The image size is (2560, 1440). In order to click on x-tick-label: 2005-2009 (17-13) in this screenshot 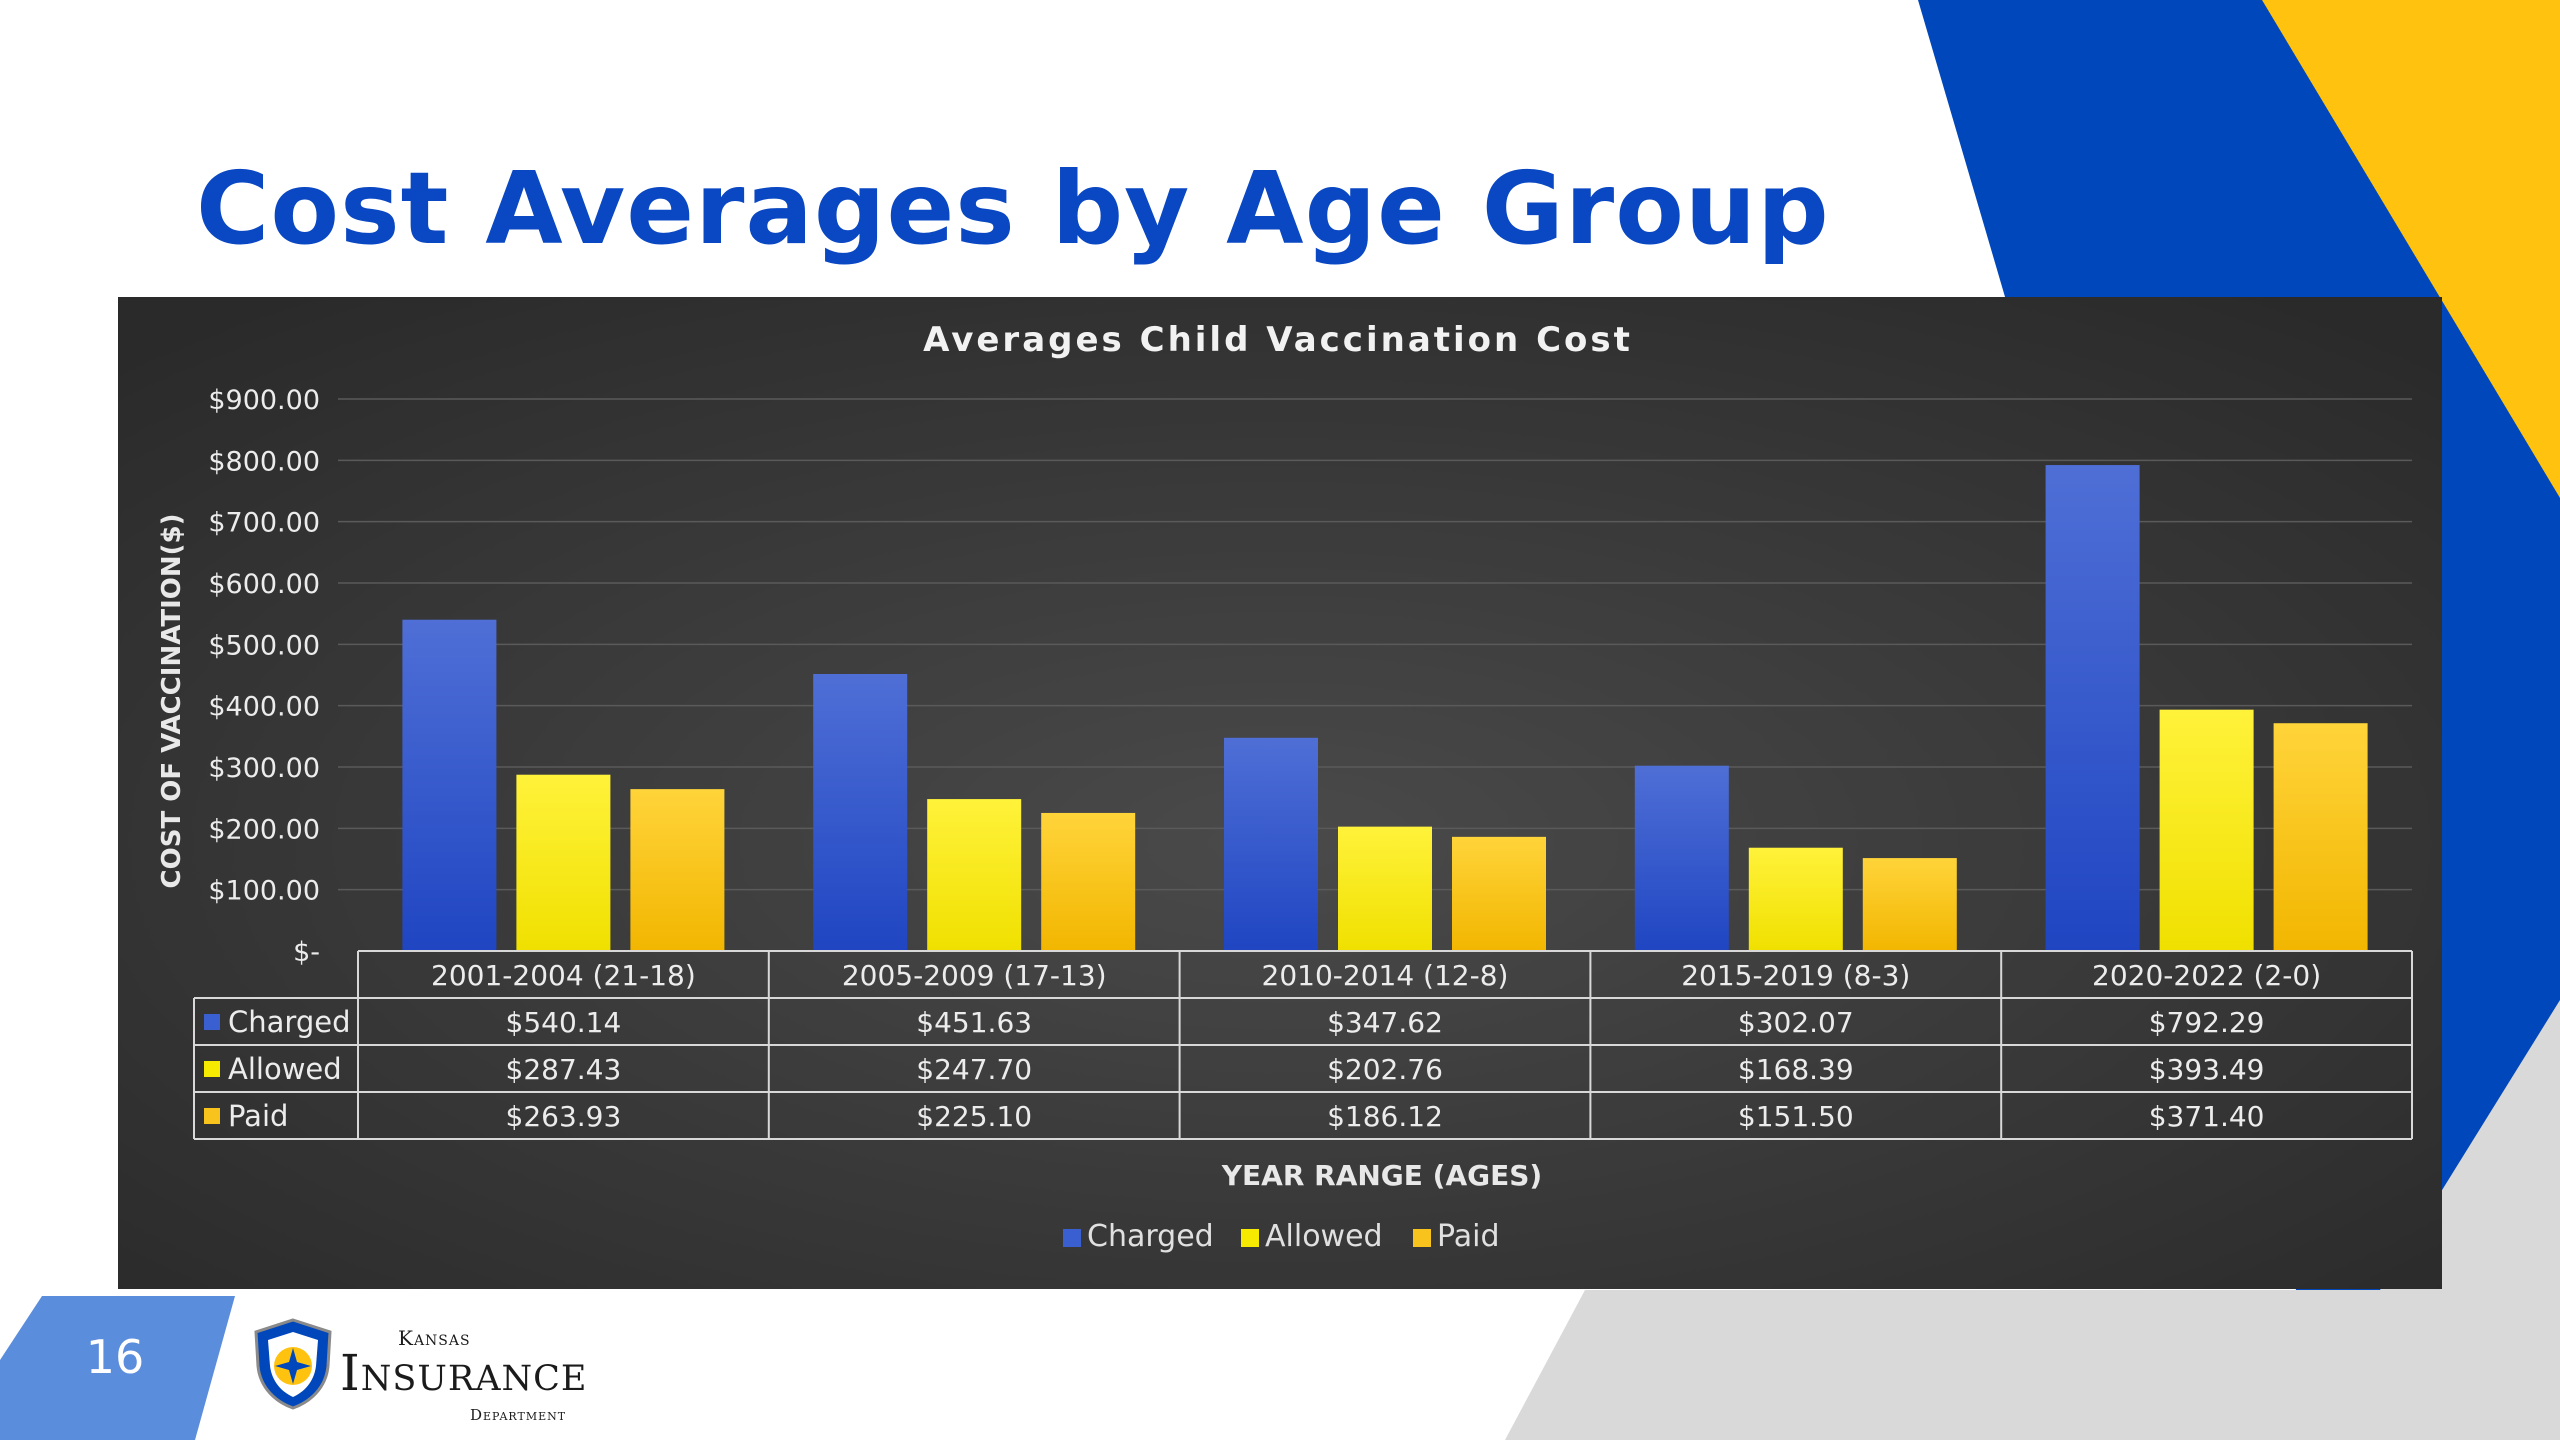, I will do `click(974, 975)`.